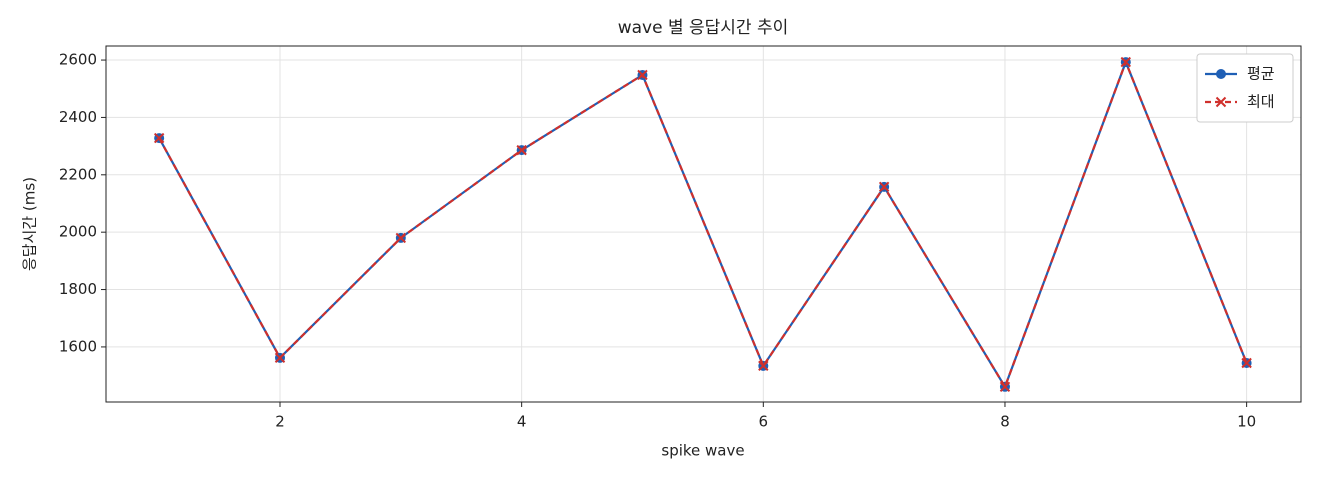 This screenshot has width=1320, height=480. Describe the element at coordinates (30, 224) in the screenshot. I see `y-axis-label: 응답시간 (ms)` at that location.